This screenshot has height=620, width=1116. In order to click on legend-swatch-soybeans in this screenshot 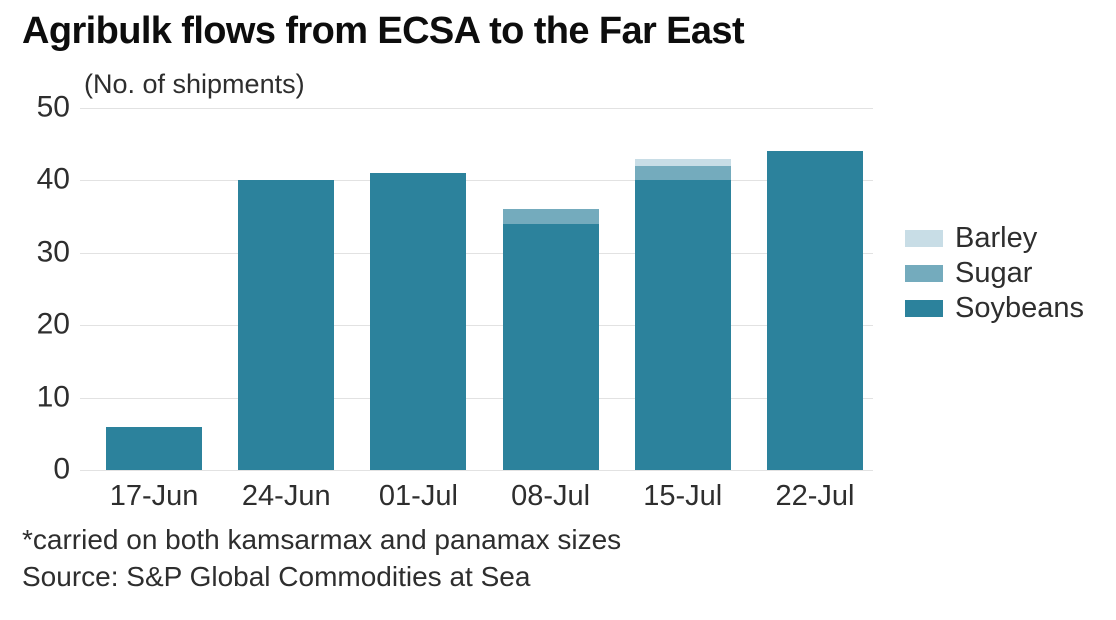, I will do `click(924, 308)`.